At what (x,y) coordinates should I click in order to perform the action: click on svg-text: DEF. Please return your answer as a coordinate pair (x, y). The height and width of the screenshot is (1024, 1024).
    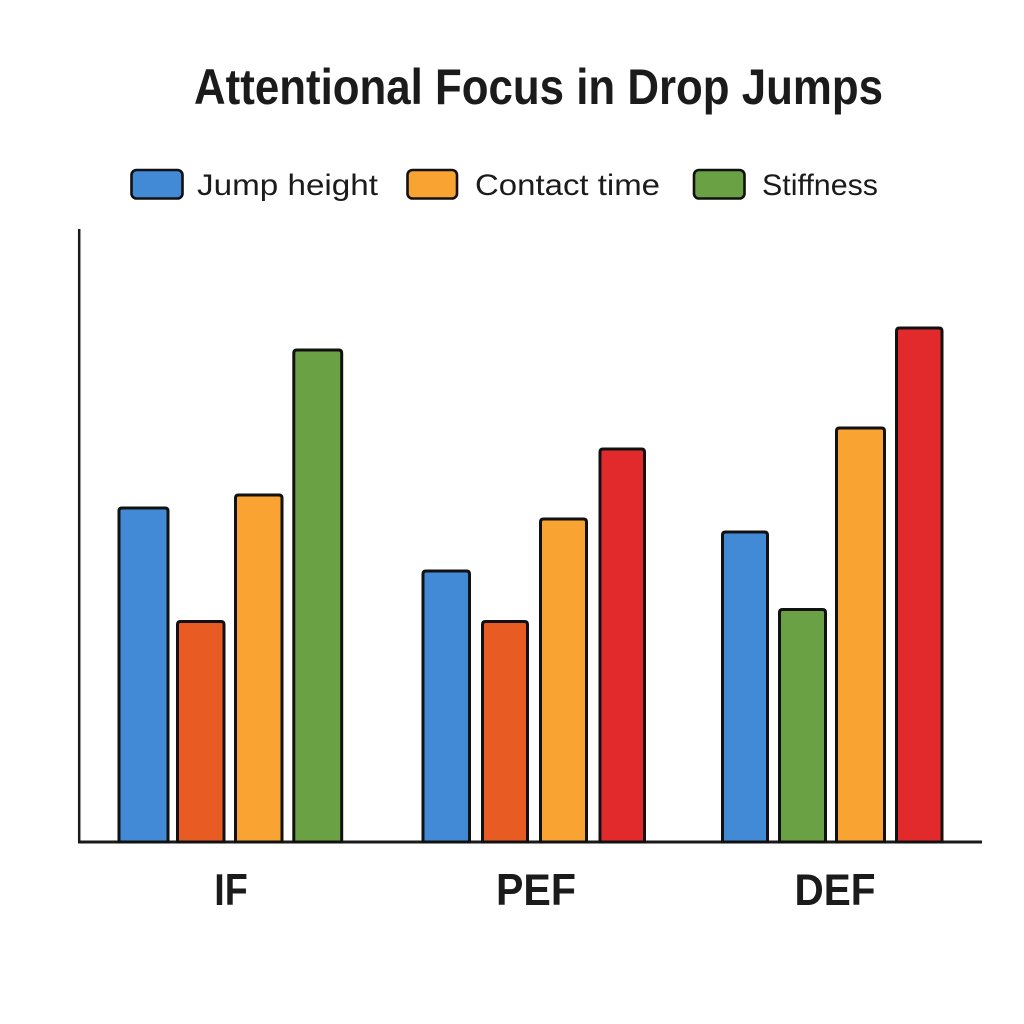
    Looking at the image, I should click on (835, 890).